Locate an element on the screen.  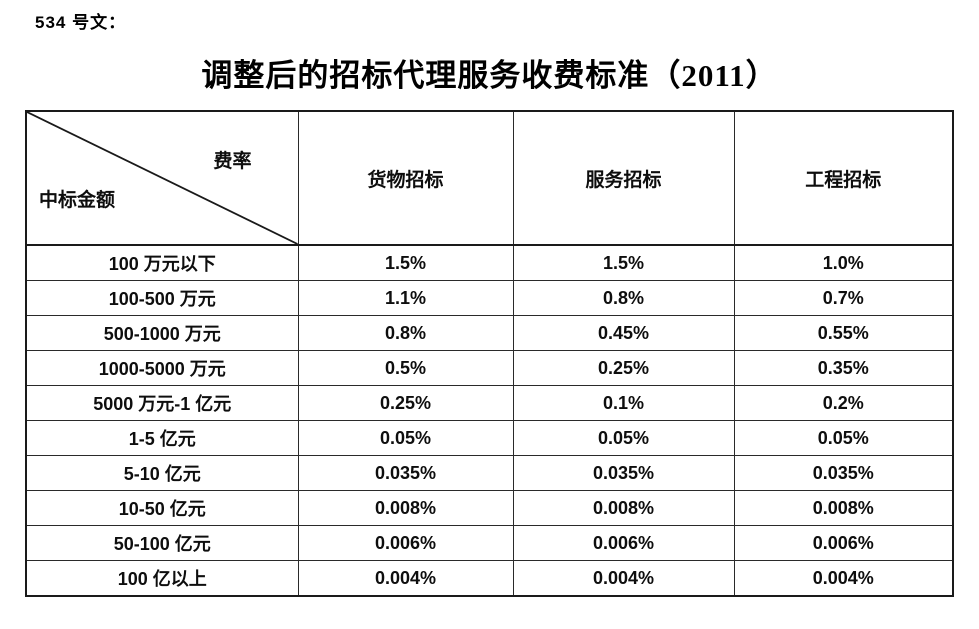
table-row: 50-100 亿元 0.006% 0.006% 0.006% is located at coordinates (489, 543).